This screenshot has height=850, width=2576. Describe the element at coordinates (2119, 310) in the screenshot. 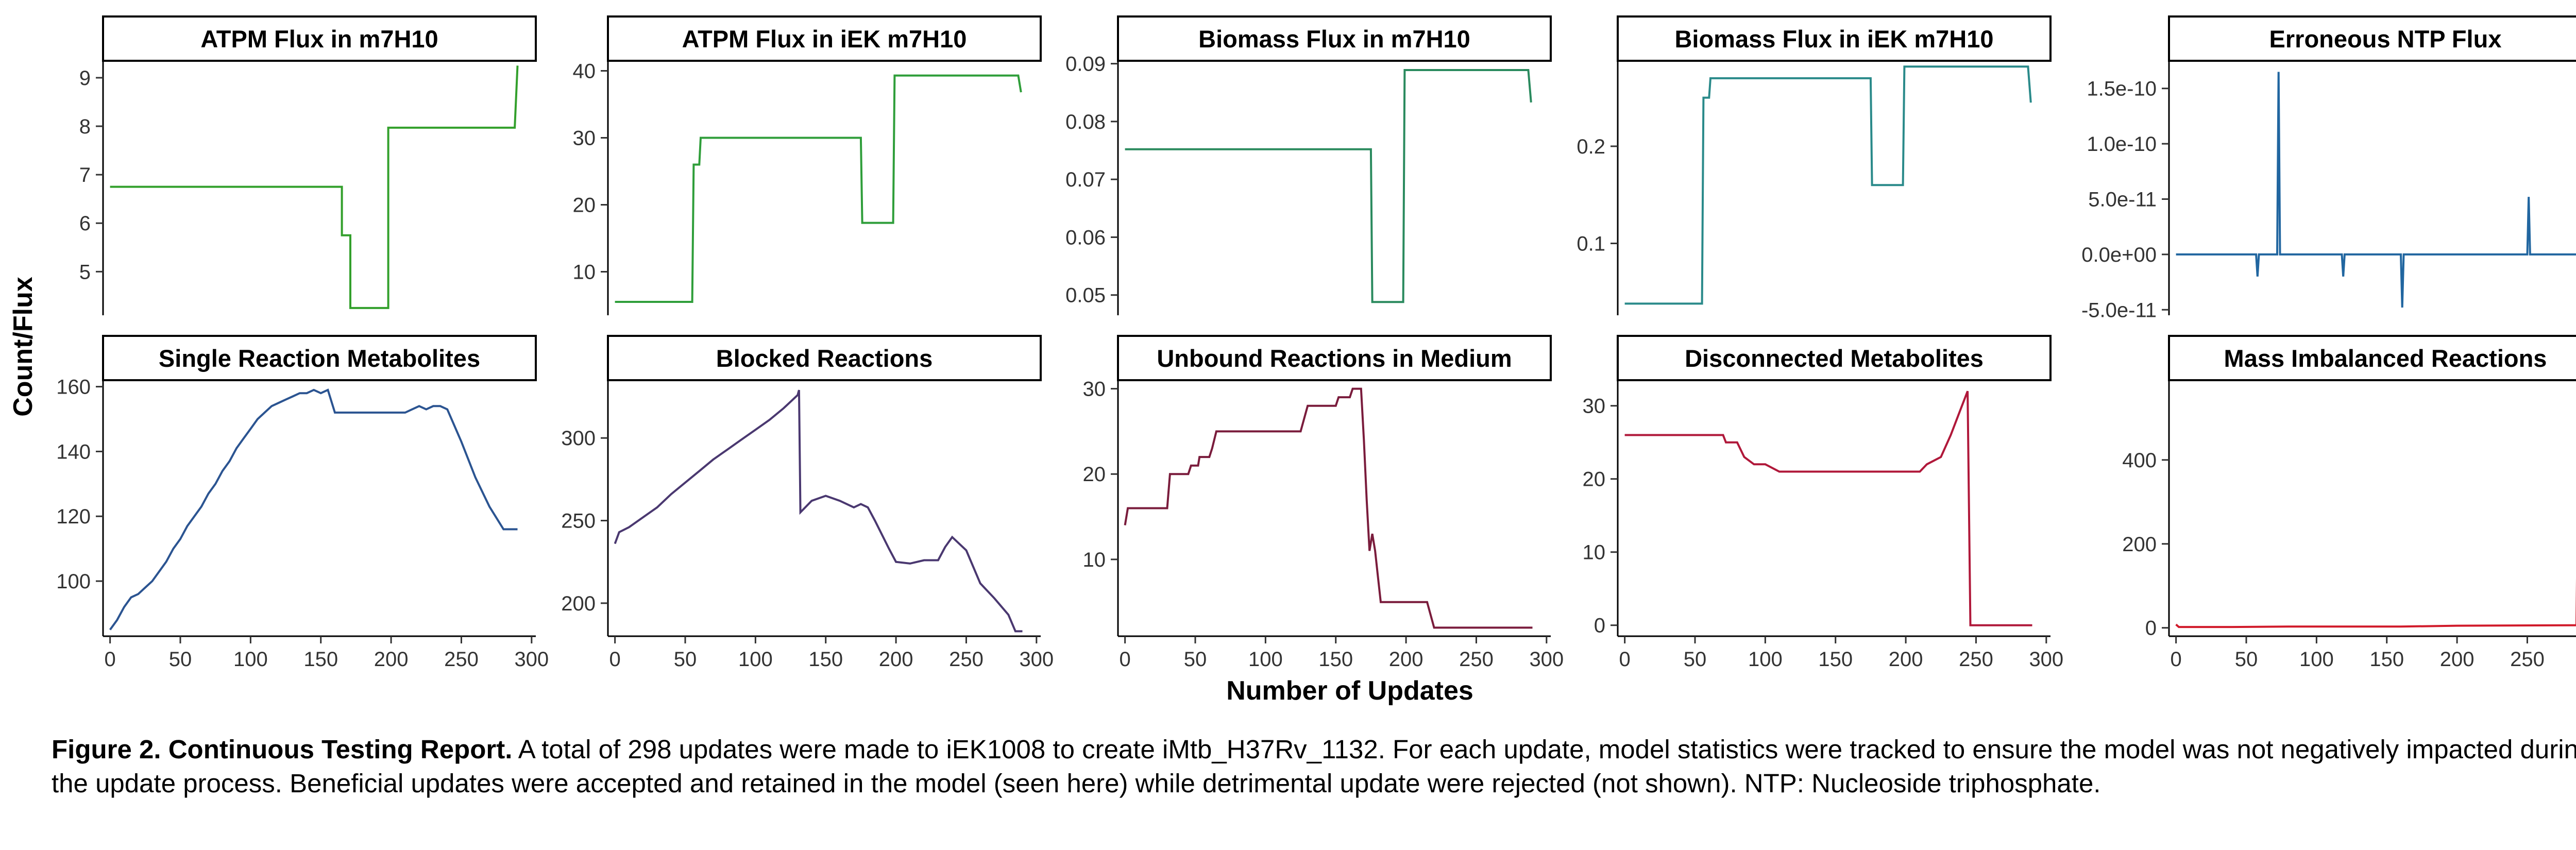

I see `y-tick-label: -5.0e-11` at that location.